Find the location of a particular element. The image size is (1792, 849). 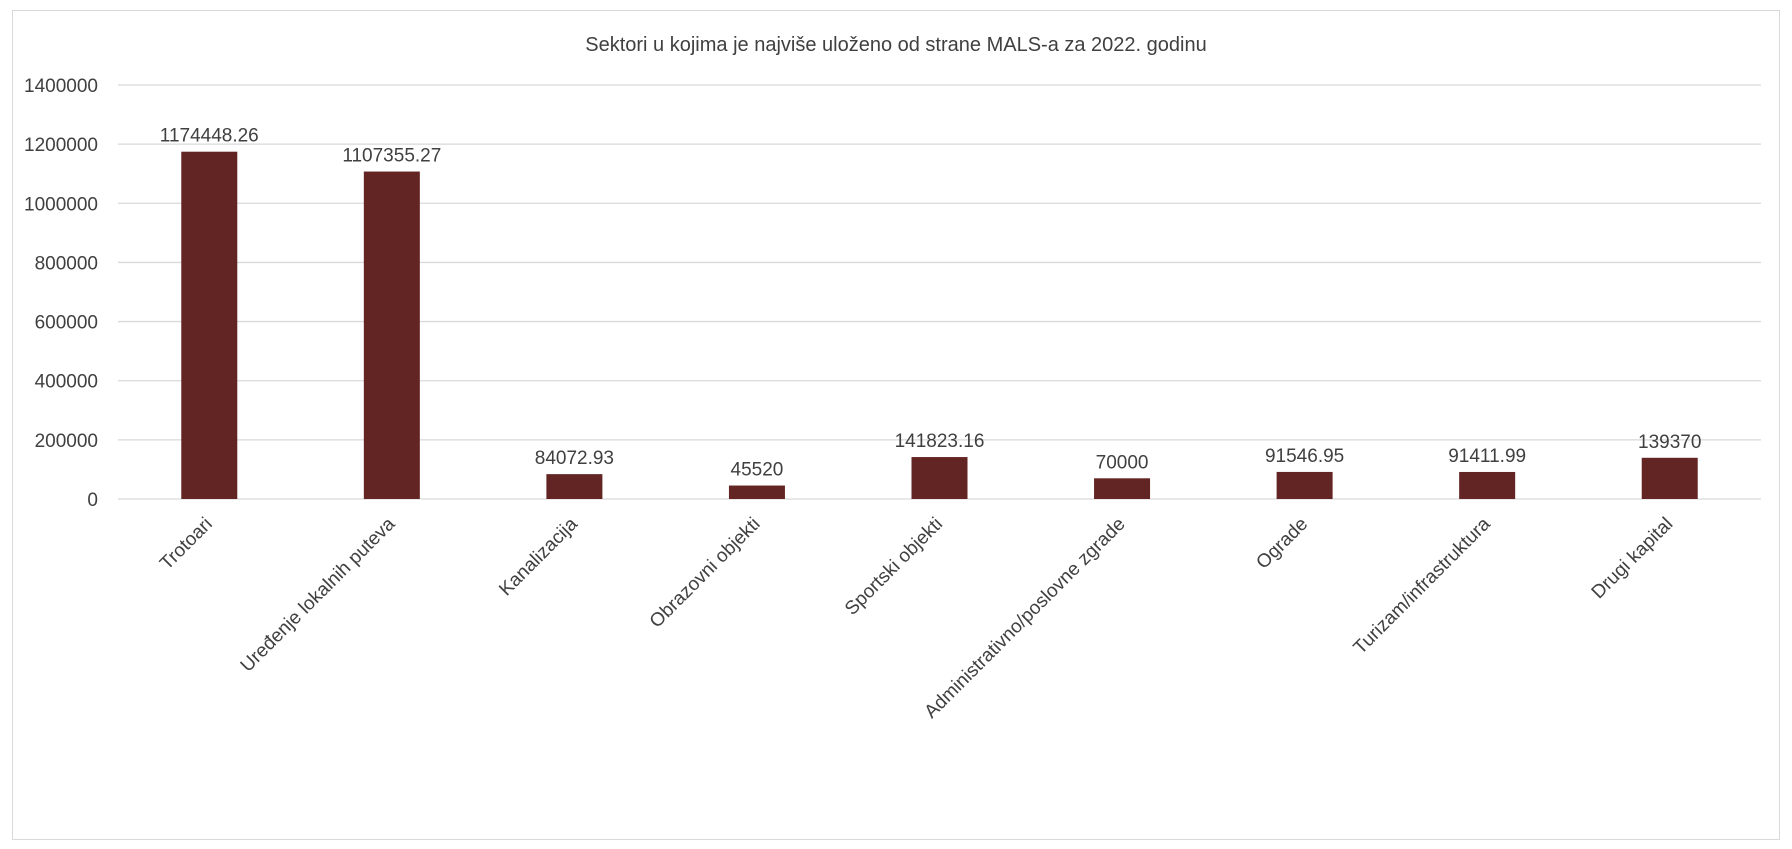

data-label: 141823.16 is located at coordinates (940, 441).